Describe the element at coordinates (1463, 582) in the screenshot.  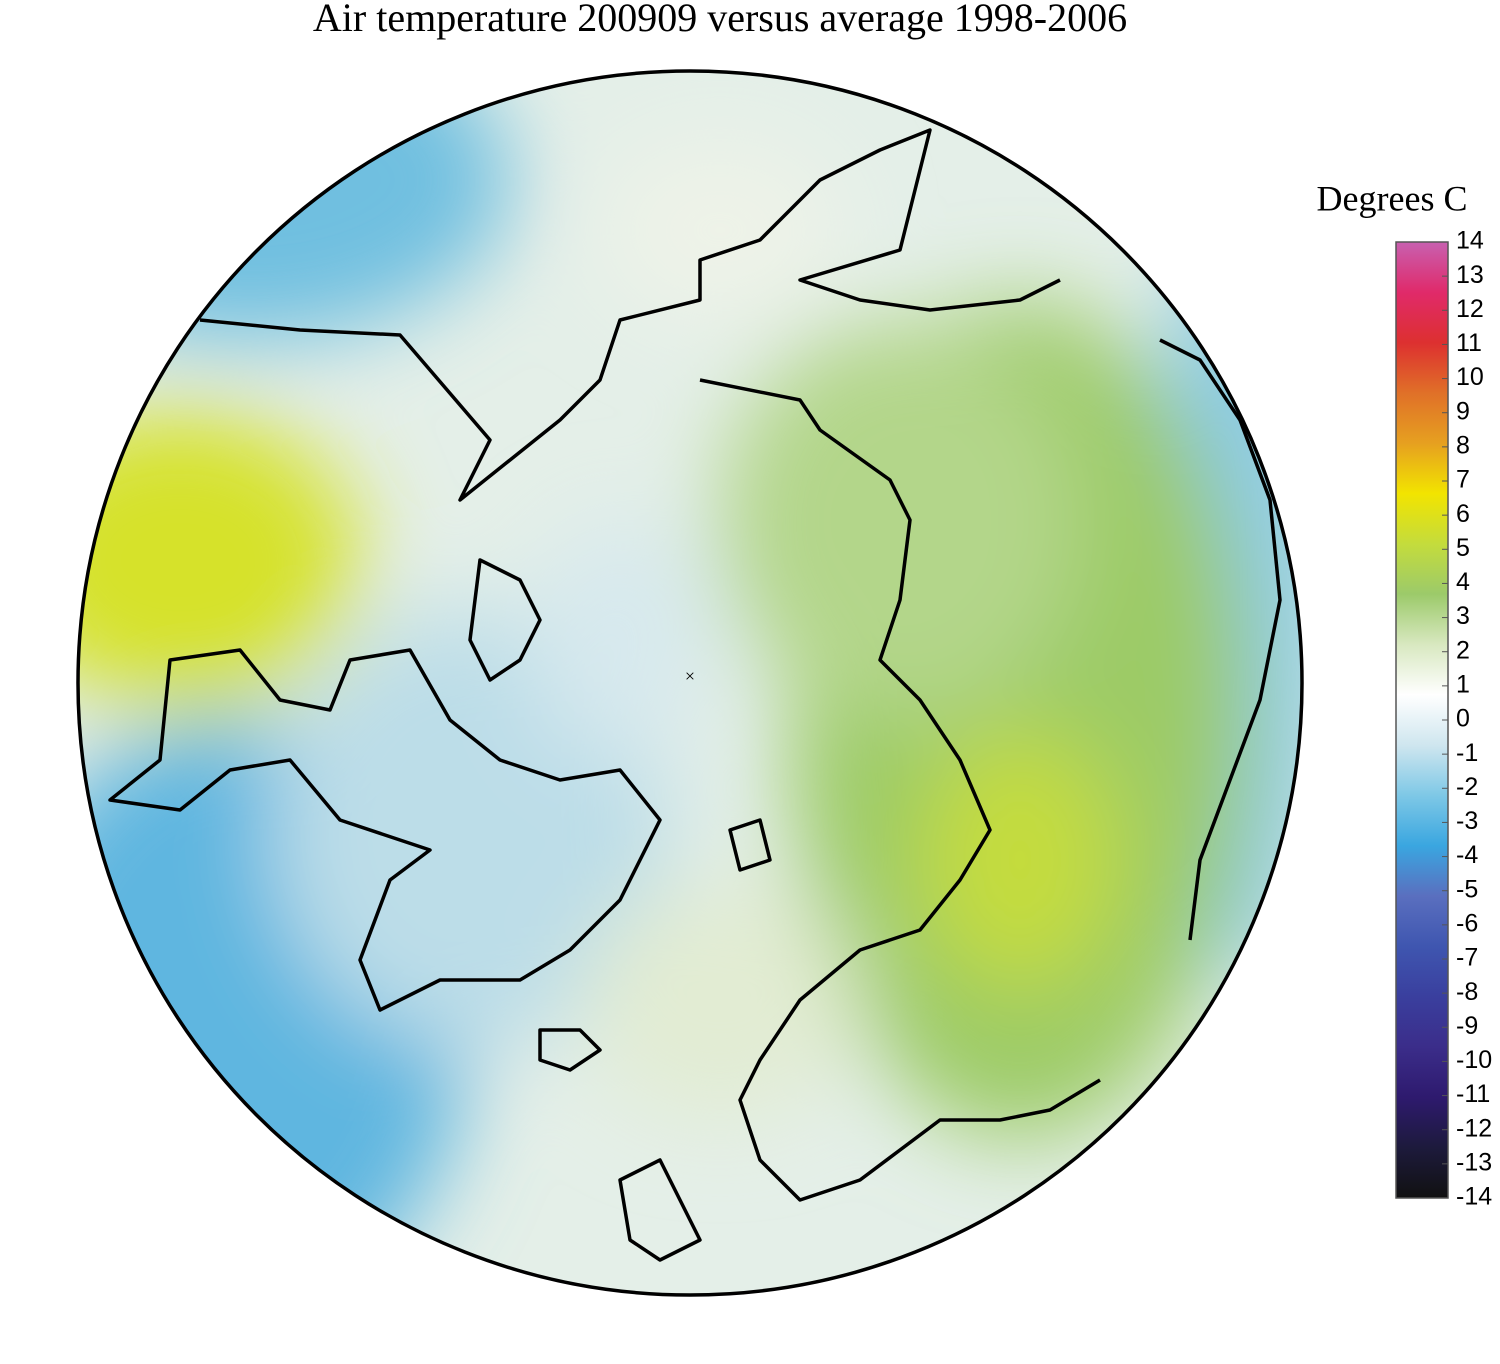
I see `colorbar-tick-label: 4` at that location.